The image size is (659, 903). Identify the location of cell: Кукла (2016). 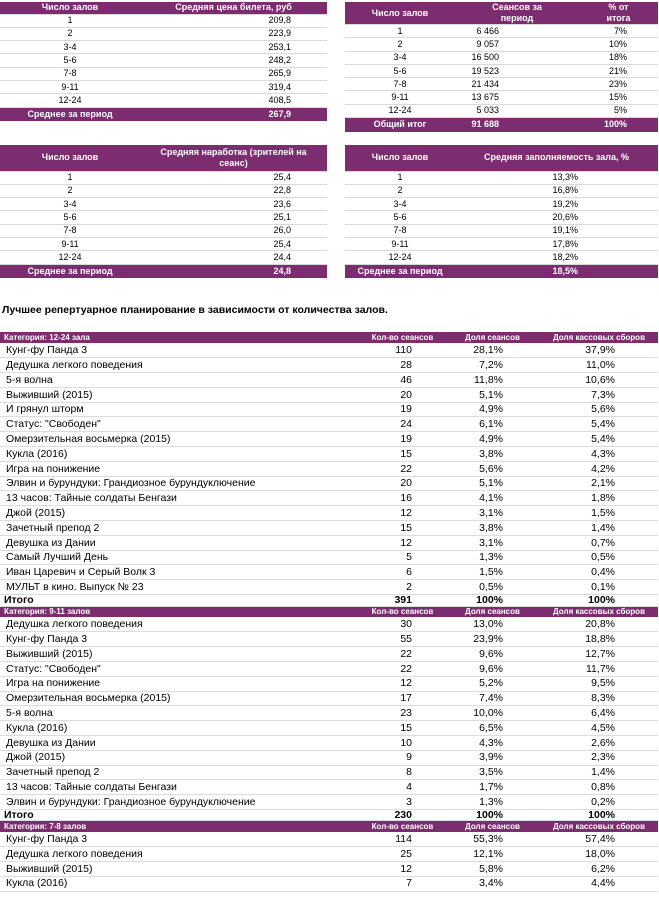
(180, 884).